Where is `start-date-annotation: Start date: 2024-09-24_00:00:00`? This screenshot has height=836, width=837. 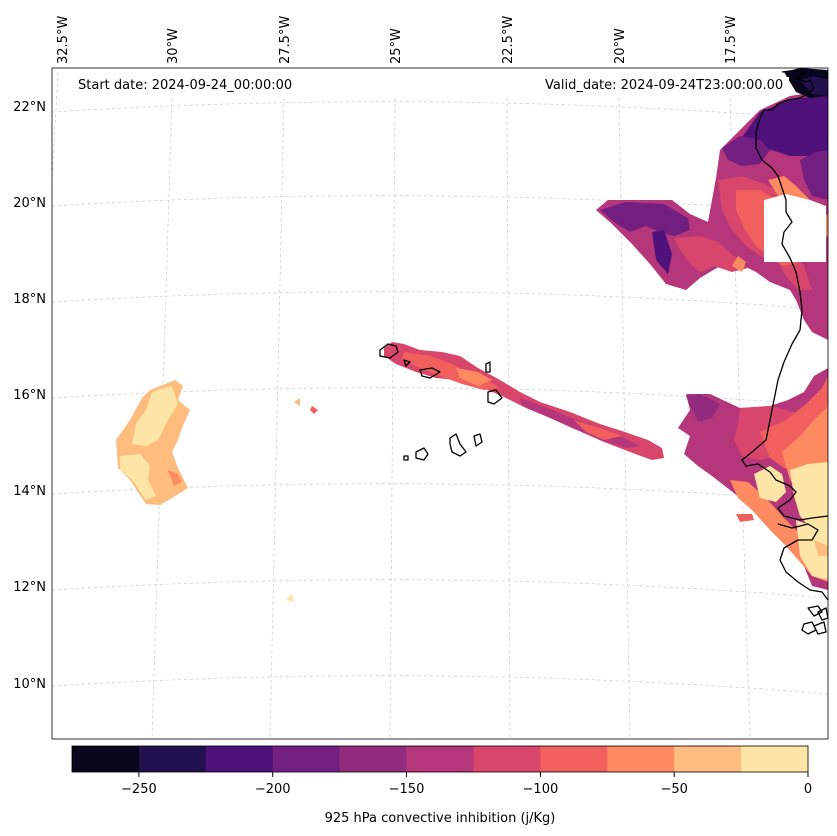 start-date-annotation: Start date: 2024-09-24_00:00:00 is located at coordinates (185, 85).